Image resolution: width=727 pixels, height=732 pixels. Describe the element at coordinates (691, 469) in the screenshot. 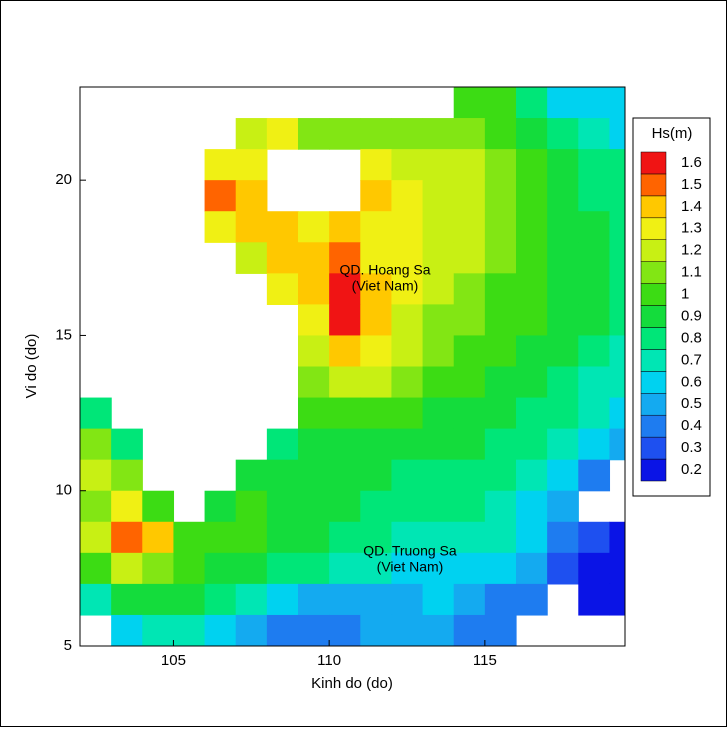

I see `legend-label: 0.2` at that location.